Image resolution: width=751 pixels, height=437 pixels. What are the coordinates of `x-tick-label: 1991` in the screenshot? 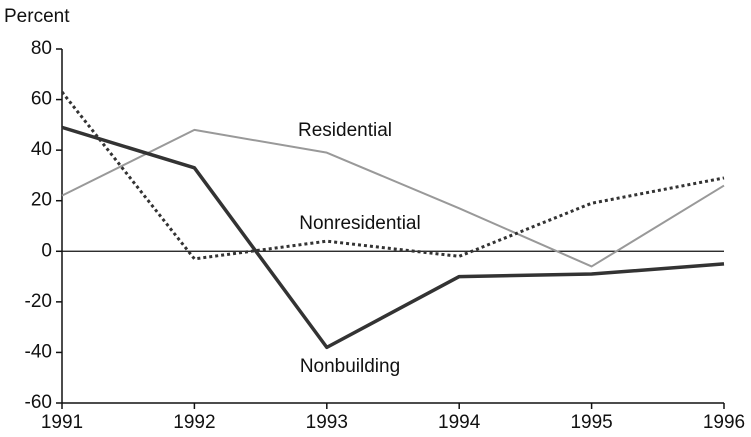 It's located at (62, 422).